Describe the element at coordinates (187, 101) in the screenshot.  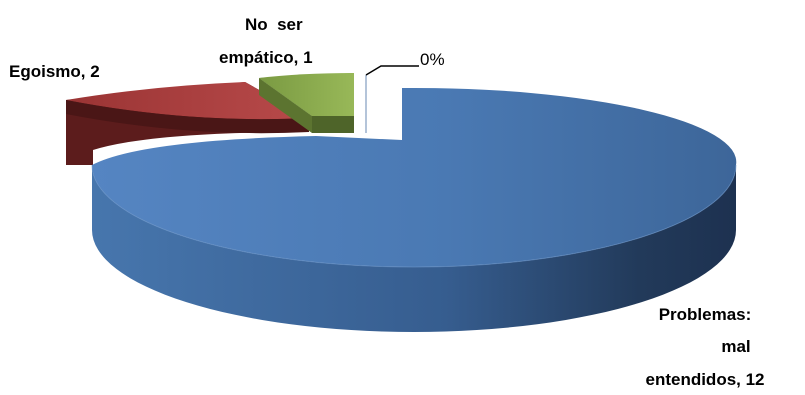
I see `slice-egoismo-top` at that location.